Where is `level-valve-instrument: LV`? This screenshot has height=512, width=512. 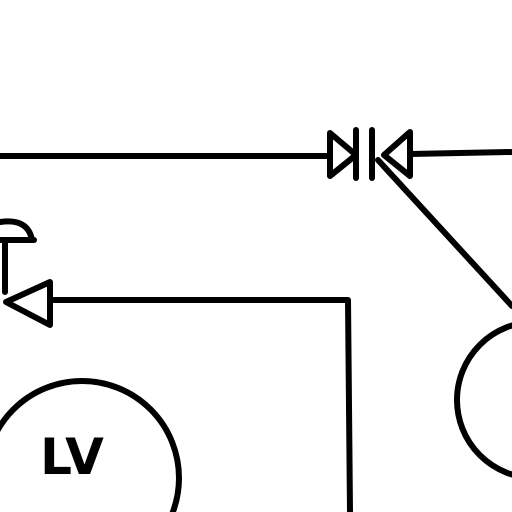 level-valve-instrument: LV is located at coordinates (91, 445).